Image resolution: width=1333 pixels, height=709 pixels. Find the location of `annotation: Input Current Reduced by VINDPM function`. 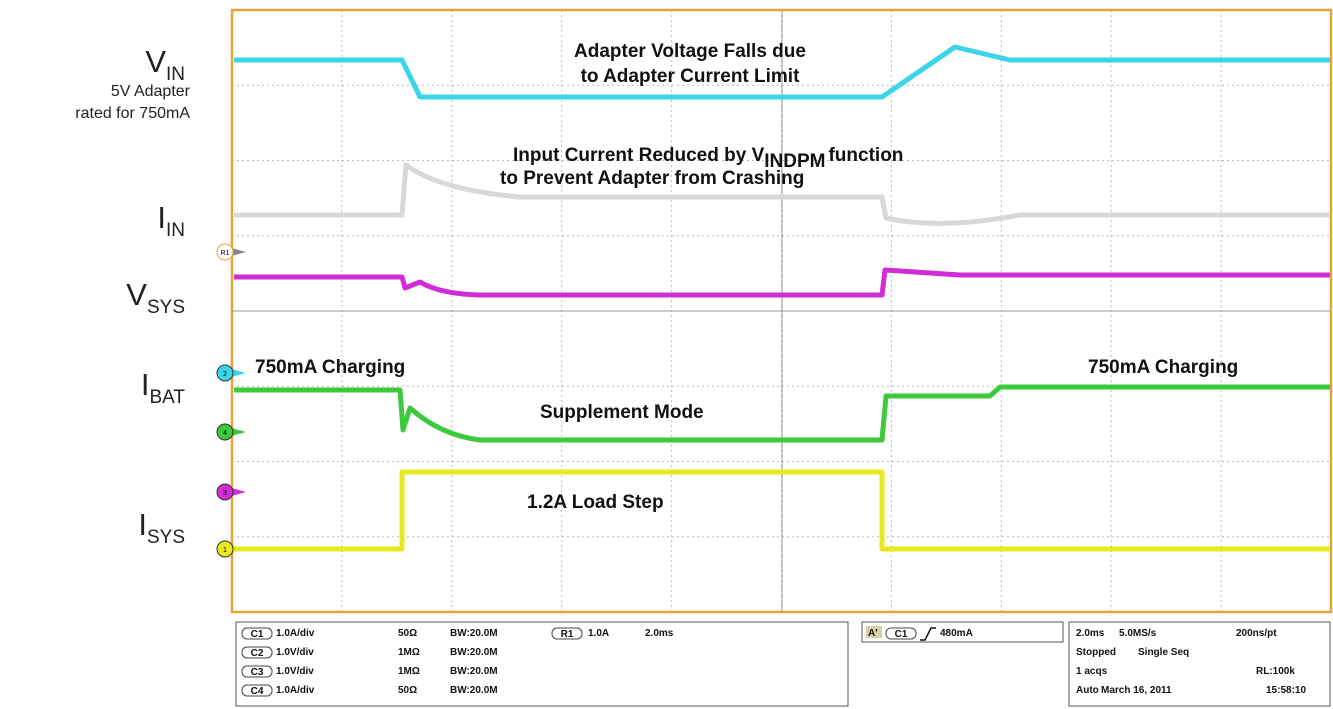

annotation: Input Current Reduced by VINDPM function is located at coordinates (708, 158).